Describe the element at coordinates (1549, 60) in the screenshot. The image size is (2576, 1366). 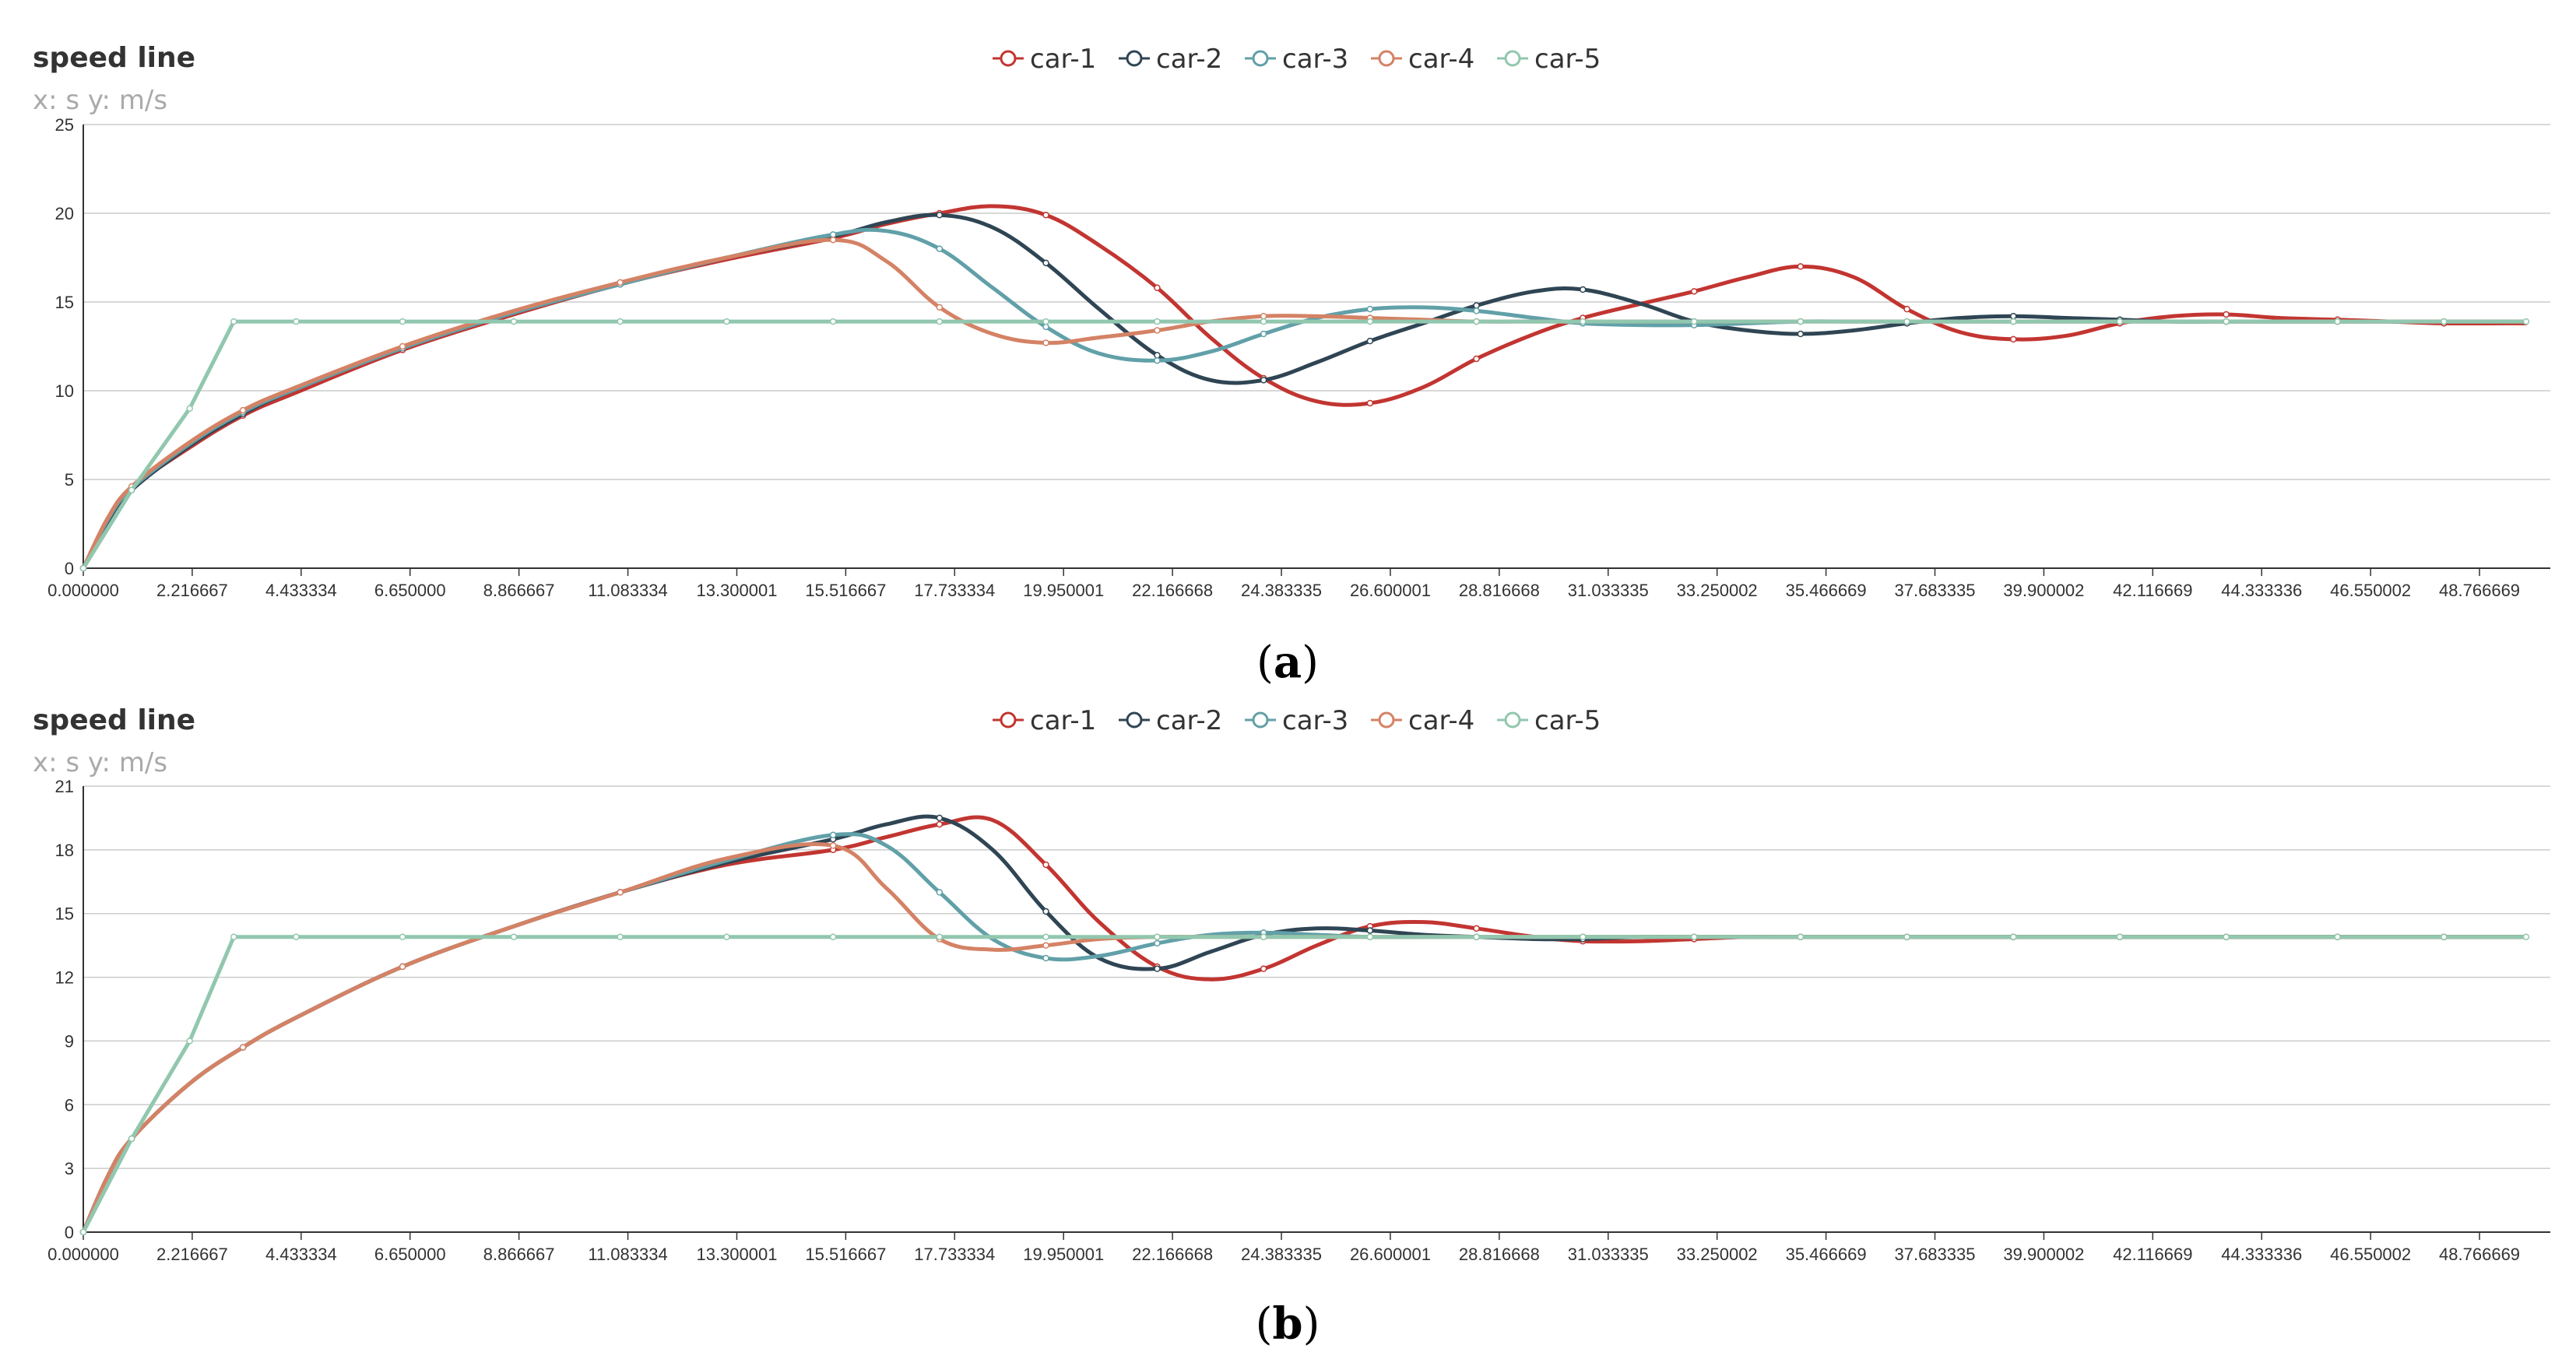
I see `legend-item-car-5: car-5` at that location.